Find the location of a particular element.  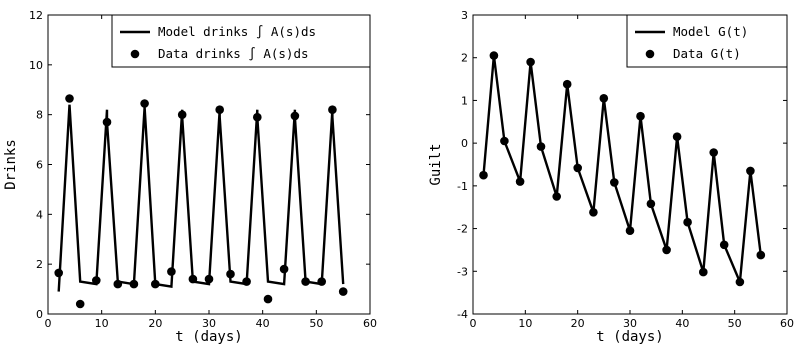

y-tick-label: 3 is located at coordinates (464, 15).